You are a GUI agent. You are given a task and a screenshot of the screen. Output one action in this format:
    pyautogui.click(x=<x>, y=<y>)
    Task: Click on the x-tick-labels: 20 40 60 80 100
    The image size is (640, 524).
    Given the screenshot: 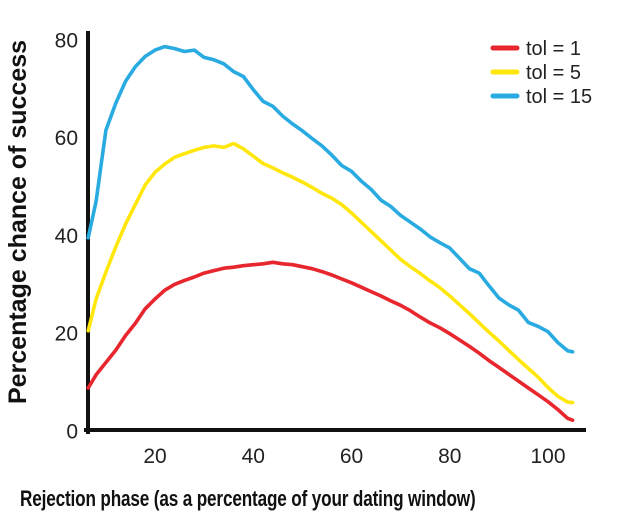 What is the action you would take?
    pyautogui.click(x=354, y=456)
    